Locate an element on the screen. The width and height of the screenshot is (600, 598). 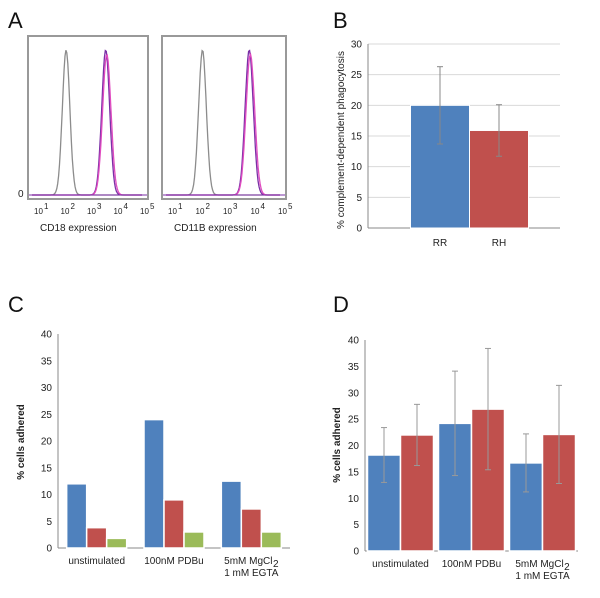
flow-traces-cd18 is located at coordinates (88, 122).